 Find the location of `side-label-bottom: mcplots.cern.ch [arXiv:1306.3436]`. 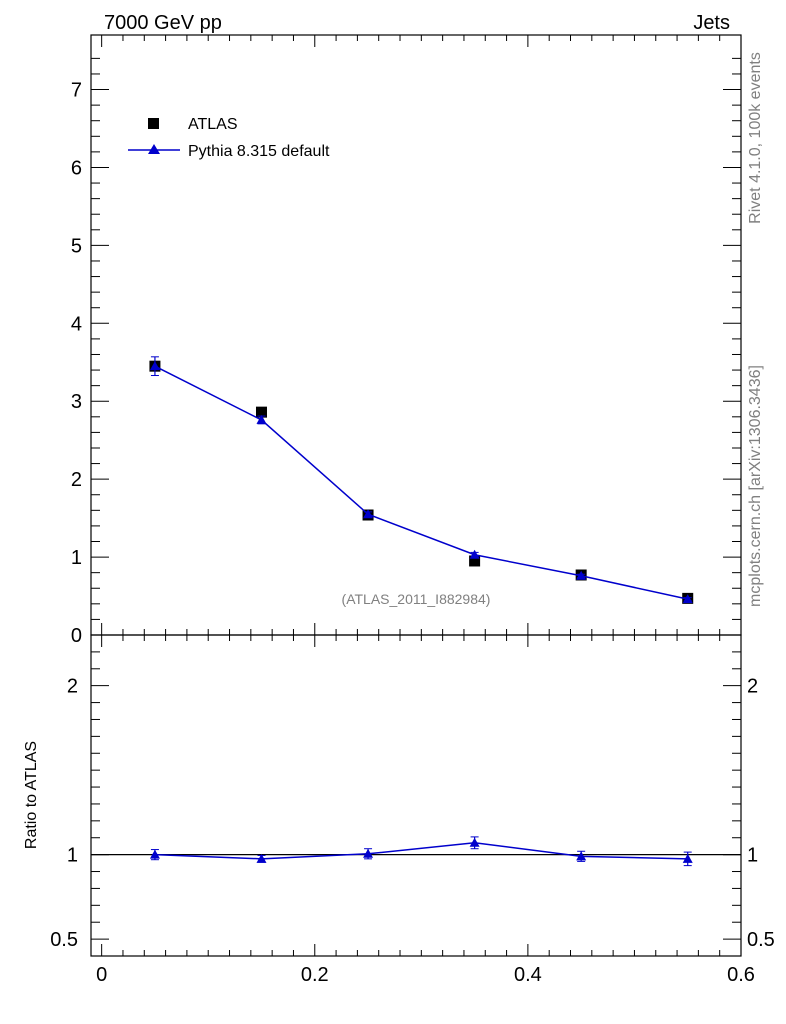

side-label-bottom: mcplots.cern.ch [arXiv:1306.3436] is located at coordinates (755, 486).